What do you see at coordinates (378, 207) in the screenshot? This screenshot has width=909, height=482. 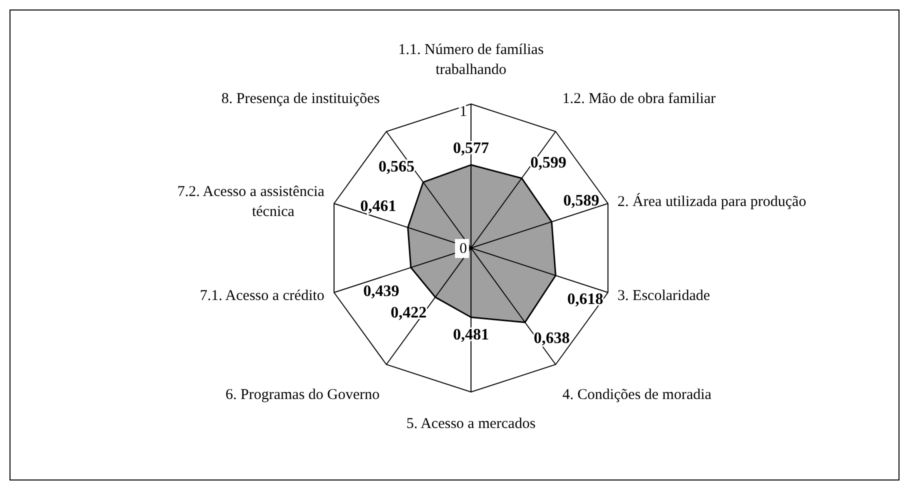 I see `data-label: 0,461` at bounding box center [378, 207].